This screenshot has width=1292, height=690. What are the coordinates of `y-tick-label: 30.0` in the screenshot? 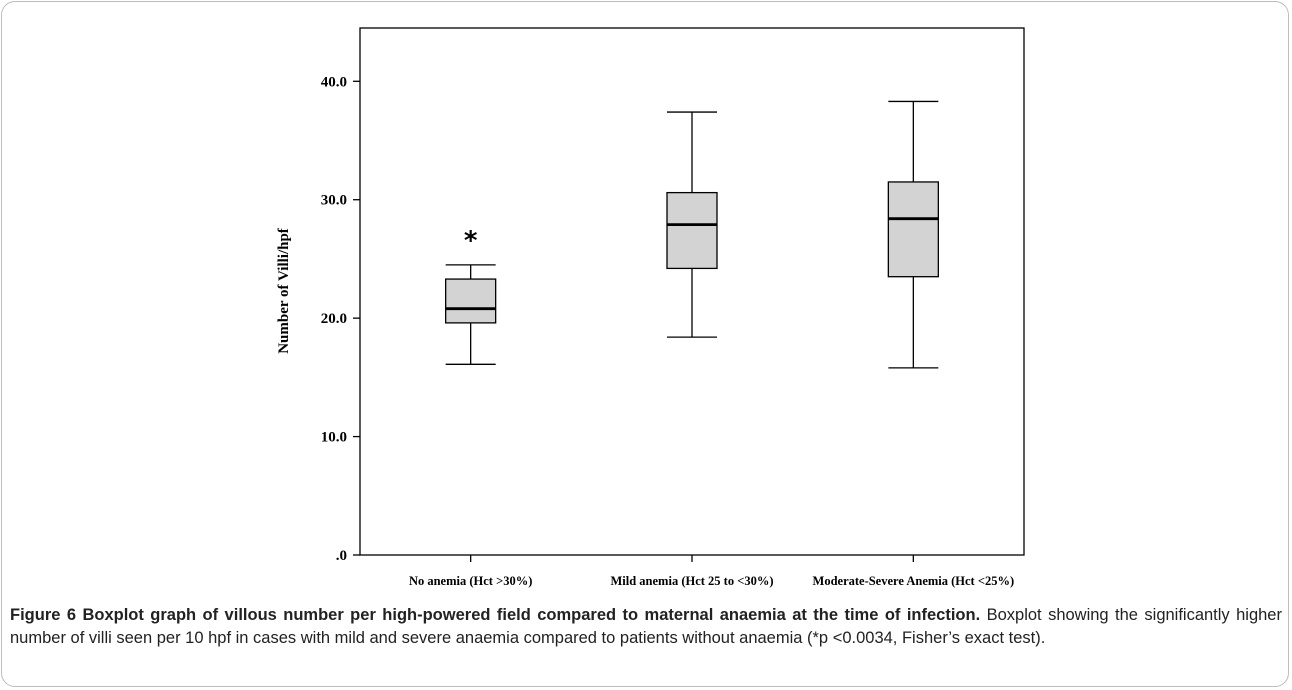 It's located at (334, 201).